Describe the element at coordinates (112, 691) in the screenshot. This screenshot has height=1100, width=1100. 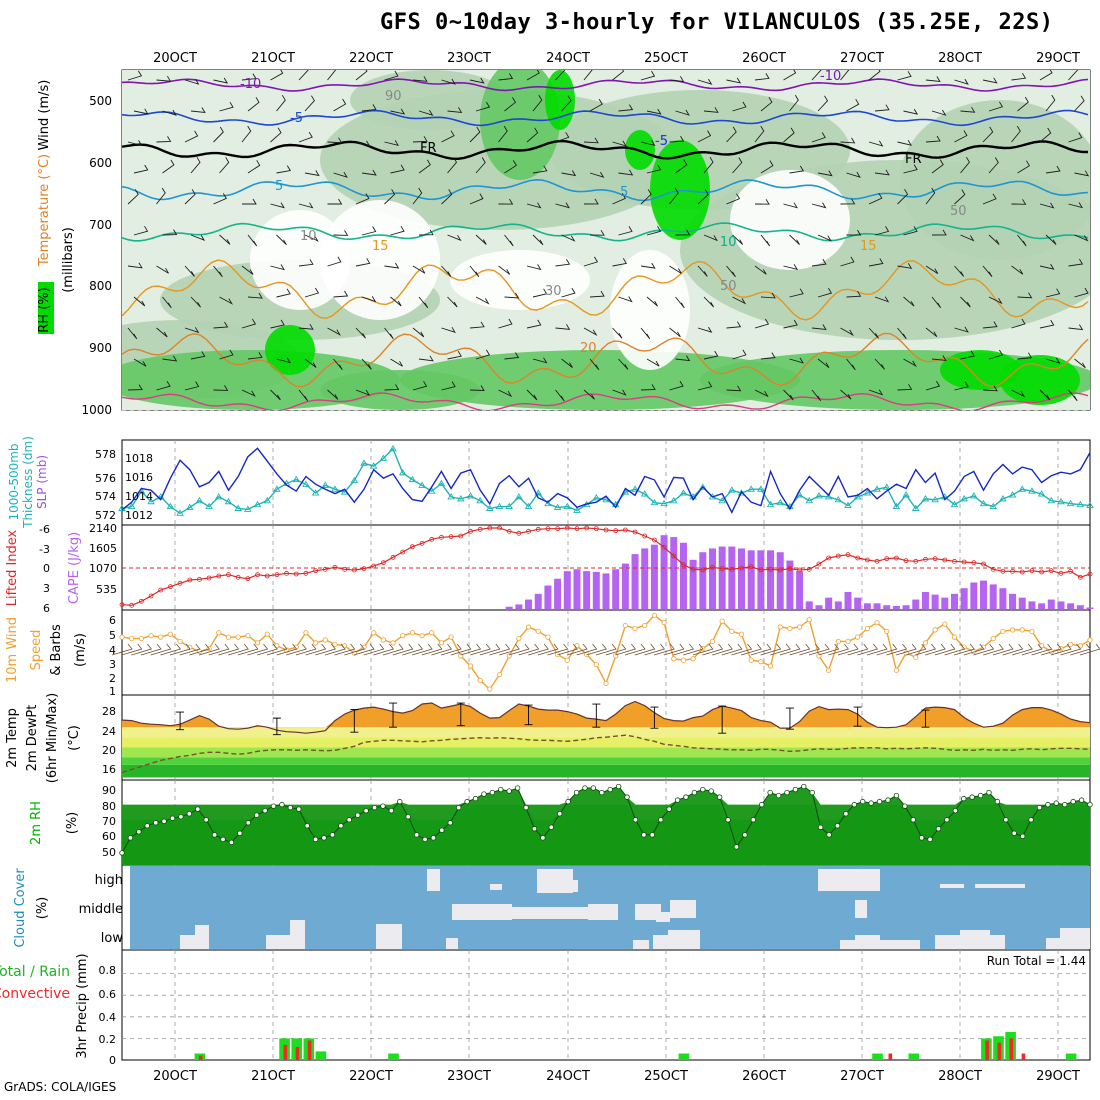
I see `wind-tick: 1` at that location.